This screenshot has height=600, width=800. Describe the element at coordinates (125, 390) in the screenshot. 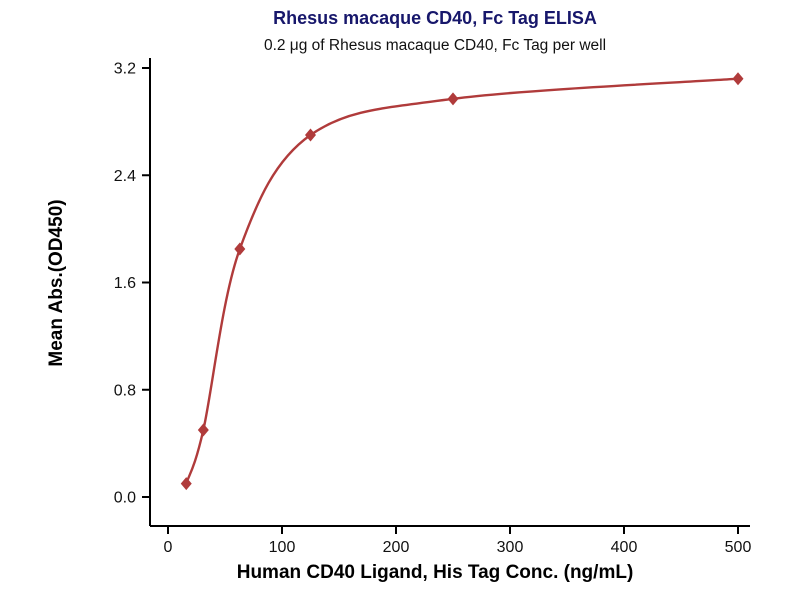

I see `y-tick-label: 0.8` at that location.